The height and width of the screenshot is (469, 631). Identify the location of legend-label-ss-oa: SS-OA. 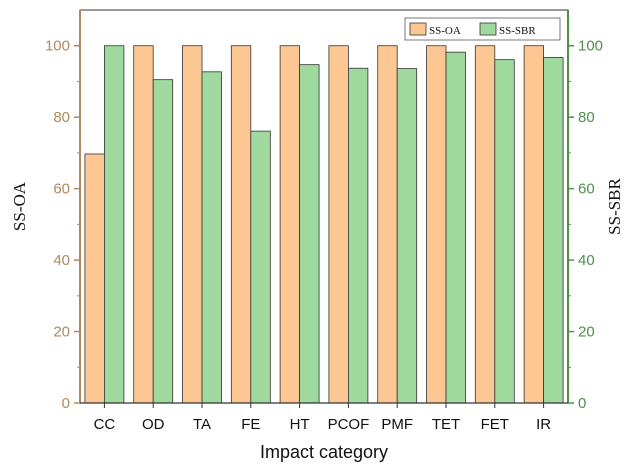
(445, 31).